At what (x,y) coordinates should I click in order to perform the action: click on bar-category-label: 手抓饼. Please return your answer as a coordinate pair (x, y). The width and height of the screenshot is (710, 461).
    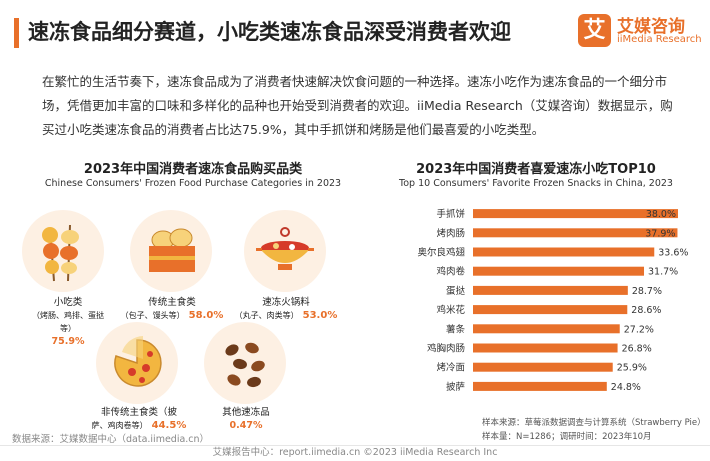
    Looking at the image, I should click on (450, 214).